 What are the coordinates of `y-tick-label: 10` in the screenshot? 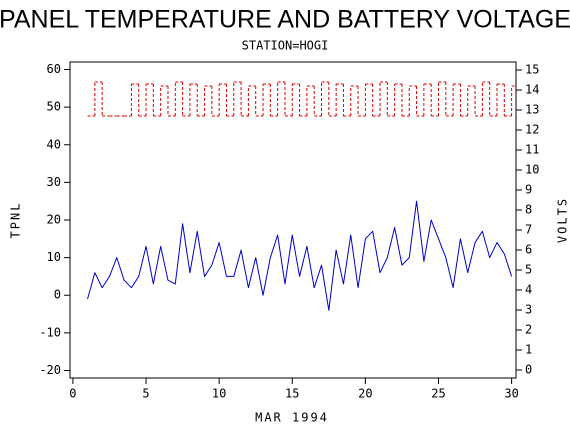 It's located at (54, 257).